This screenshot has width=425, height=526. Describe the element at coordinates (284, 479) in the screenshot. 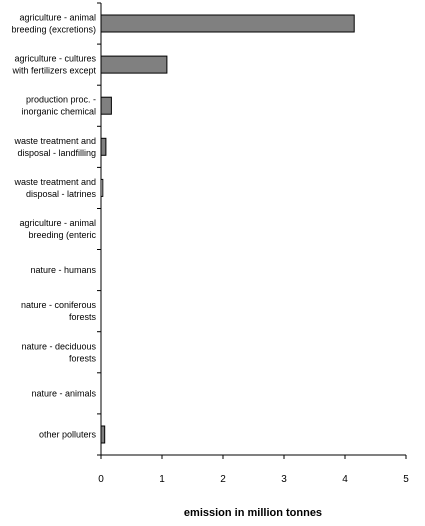

I see `x-tick-label: 3` at that location.